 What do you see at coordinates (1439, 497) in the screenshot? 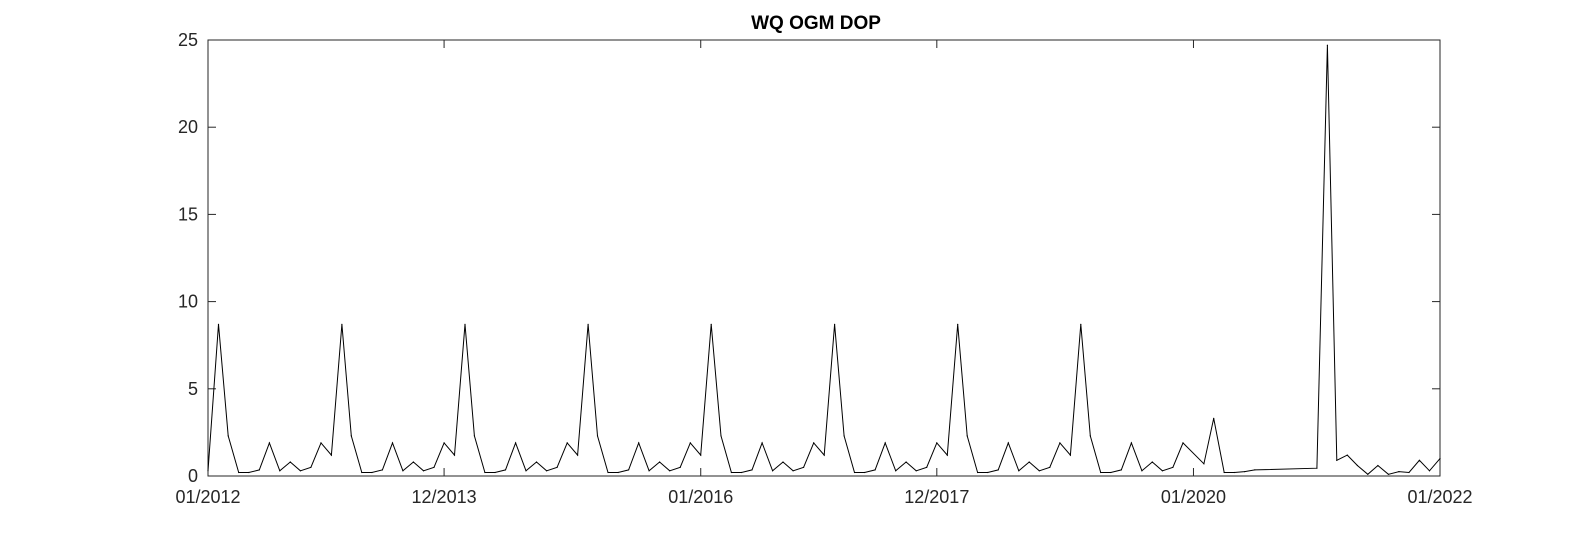
I see `x-tick-label: 01/2022` at bounding box center [1439, 497].